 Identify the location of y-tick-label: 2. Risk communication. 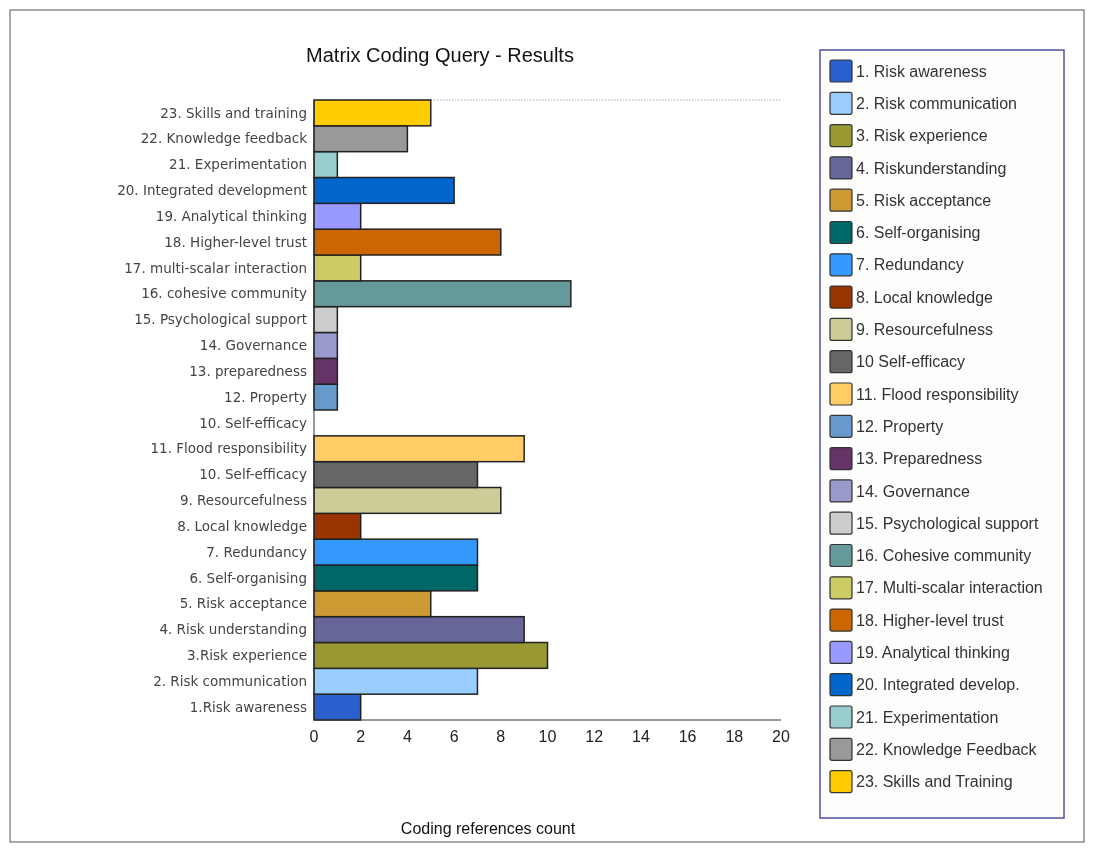
(230, 680).